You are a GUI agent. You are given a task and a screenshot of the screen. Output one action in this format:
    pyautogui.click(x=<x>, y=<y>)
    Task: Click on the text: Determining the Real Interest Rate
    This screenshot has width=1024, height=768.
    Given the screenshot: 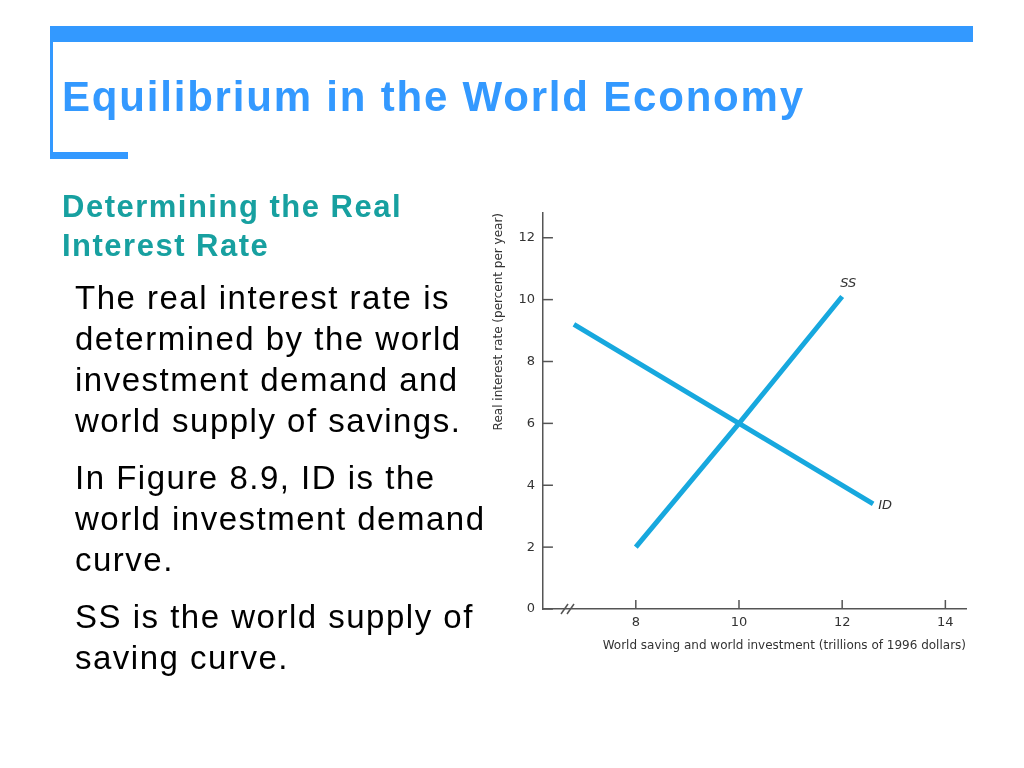 What is the action you would take?
    pyautogui.click(x=233, y=226)
    